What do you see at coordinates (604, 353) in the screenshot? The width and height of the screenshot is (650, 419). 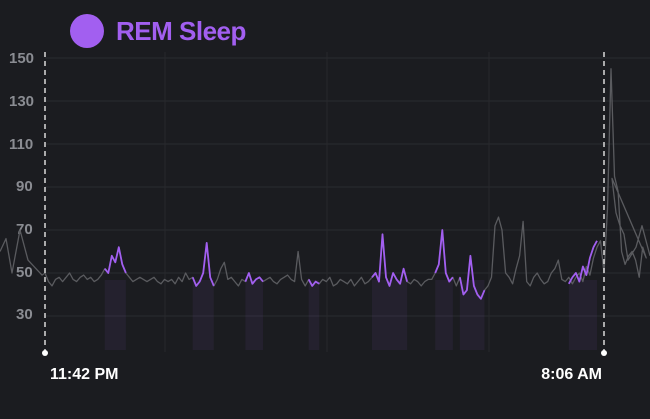 I see `session-end-marker` at bounding box center [604, 353].